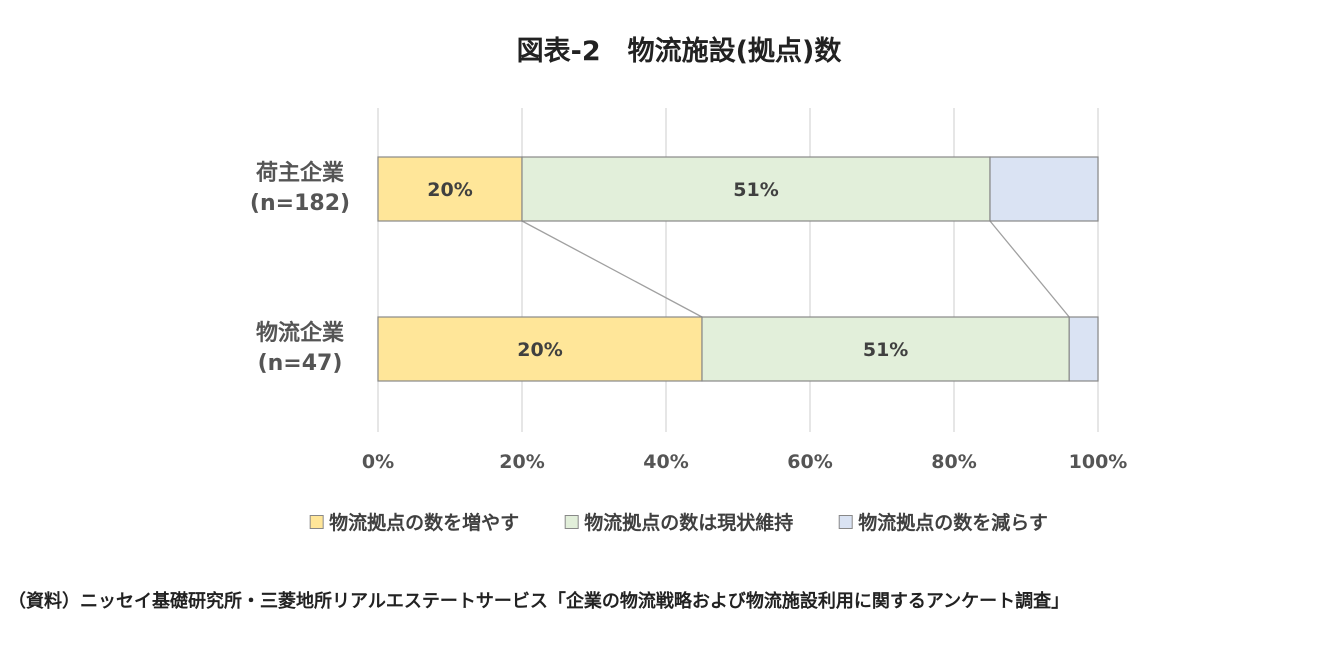 The image size is (1330, 654). Describe the element at coordinates (665, 462) in the screenshot. I see `x-tick-label: 40%` at that location.